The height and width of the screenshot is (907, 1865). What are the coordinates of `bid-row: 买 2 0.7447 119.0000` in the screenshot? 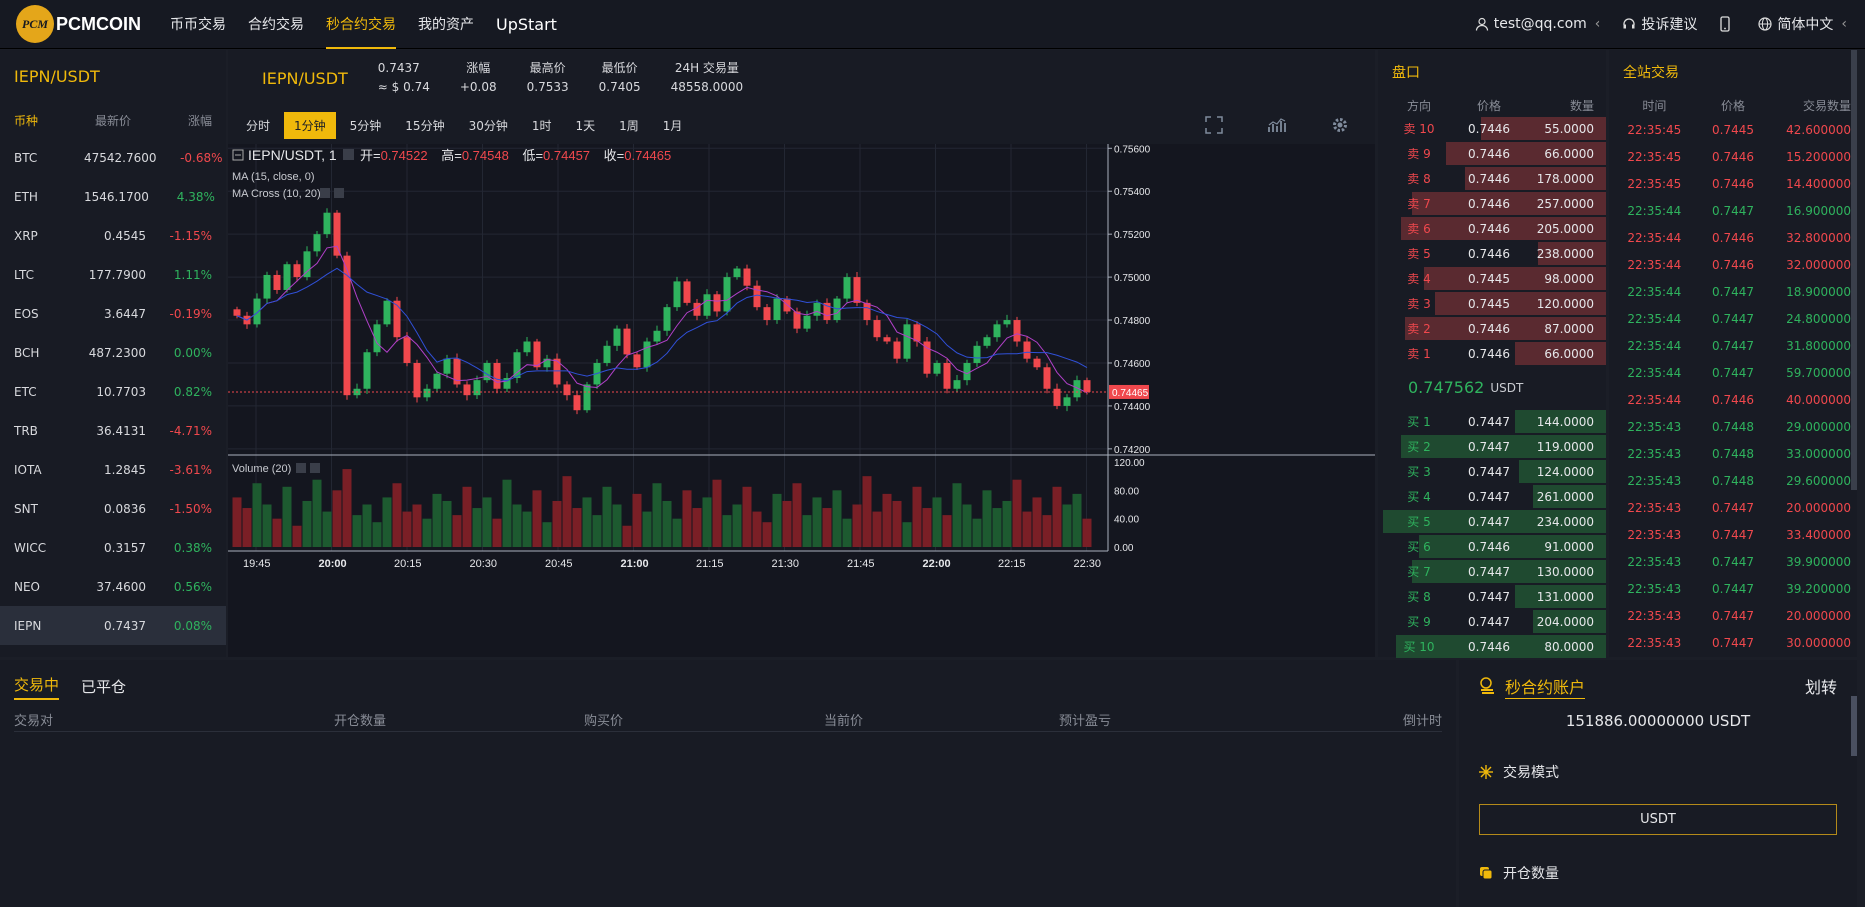 It's located at (1492, 446).